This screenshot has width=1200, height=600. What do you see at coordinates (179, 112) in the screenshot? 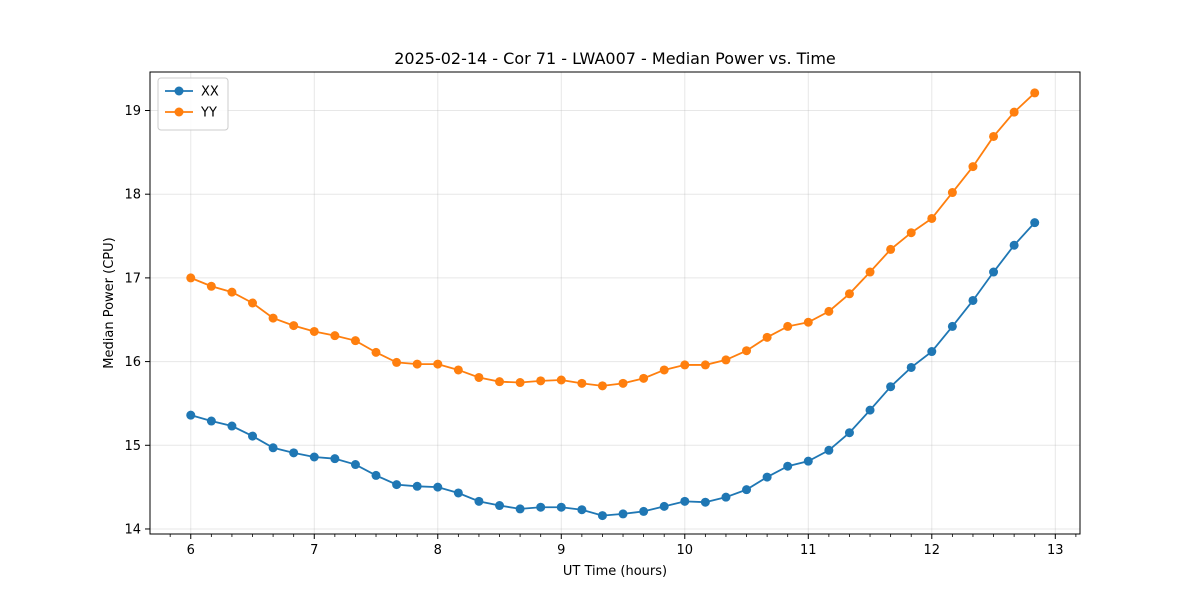
I see `legend-marker-yy` at bounding box center [179, 112].